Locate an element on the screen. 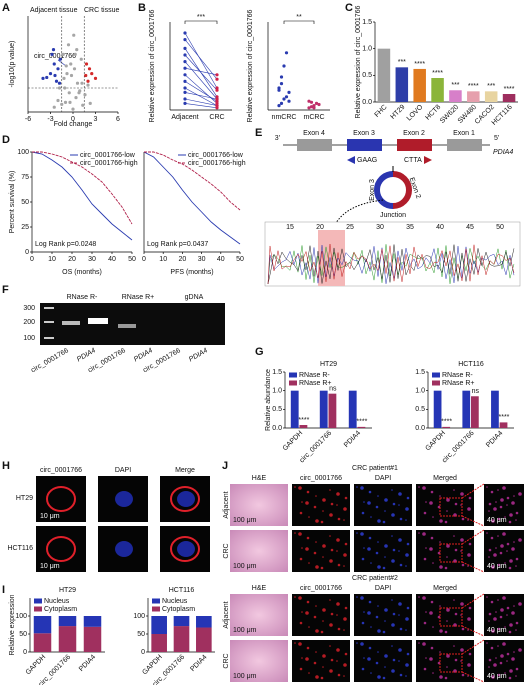 Image resolution: width=528 pixels, height=685 pixels. x-tick-label: PDIA4 is located at coordinates (352, 439).